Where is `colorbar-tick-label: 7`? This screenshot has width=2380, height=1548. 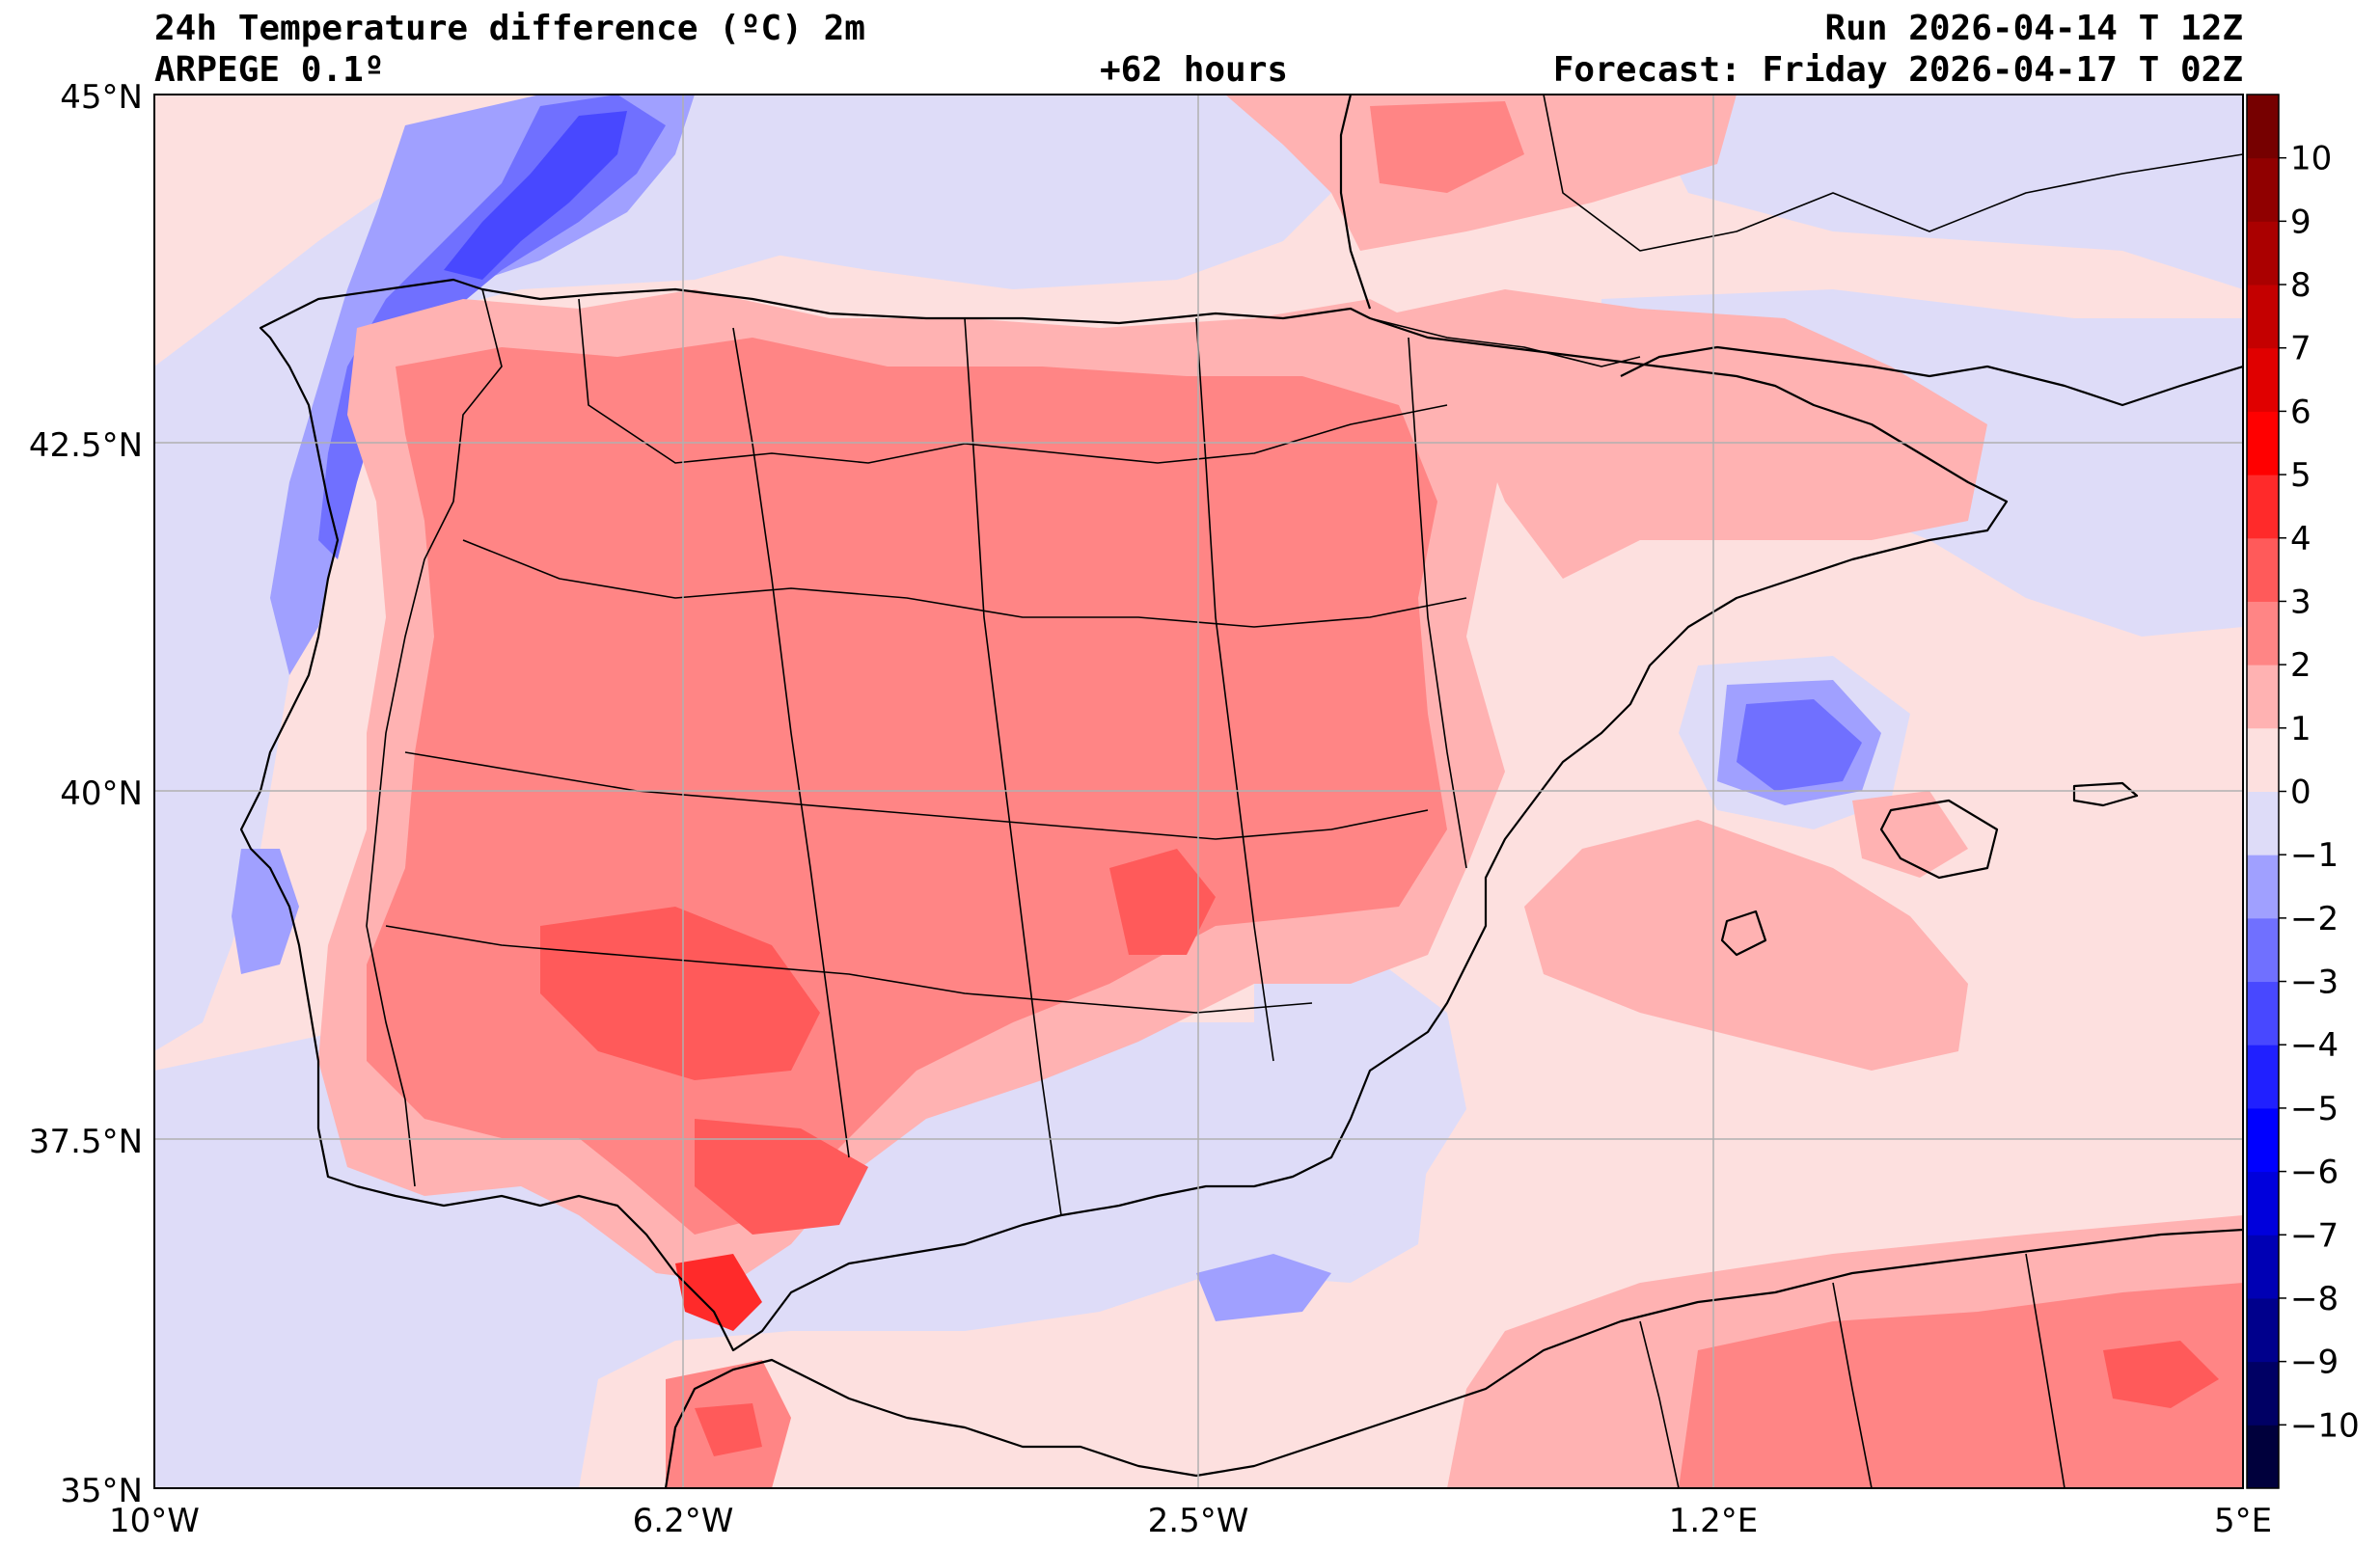 colorbar-tick-label: 7 is located at coordinates (2301, 349).